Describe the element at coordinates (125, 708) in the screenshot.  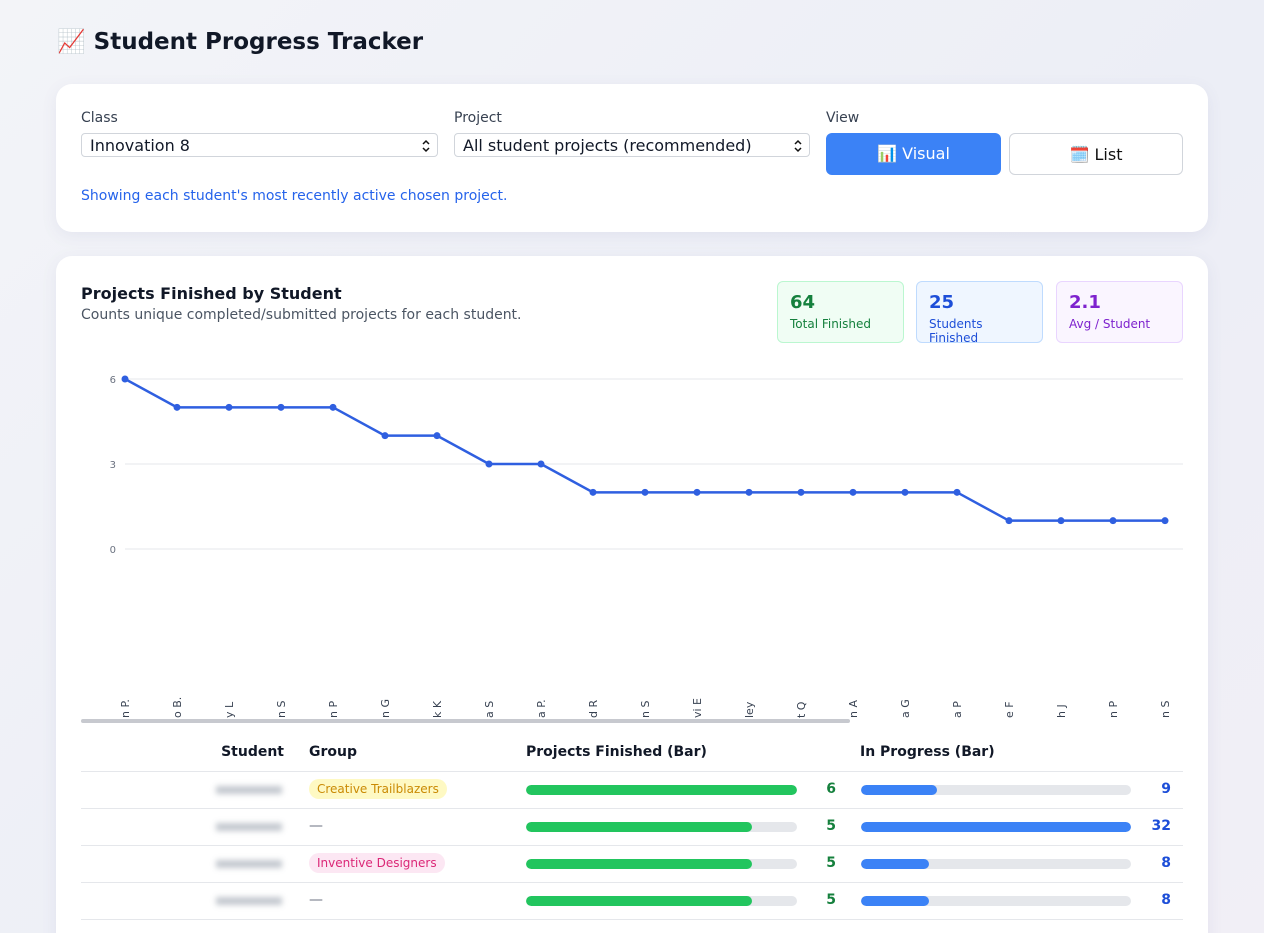
I see `x-tick-label: n P.` at that location.